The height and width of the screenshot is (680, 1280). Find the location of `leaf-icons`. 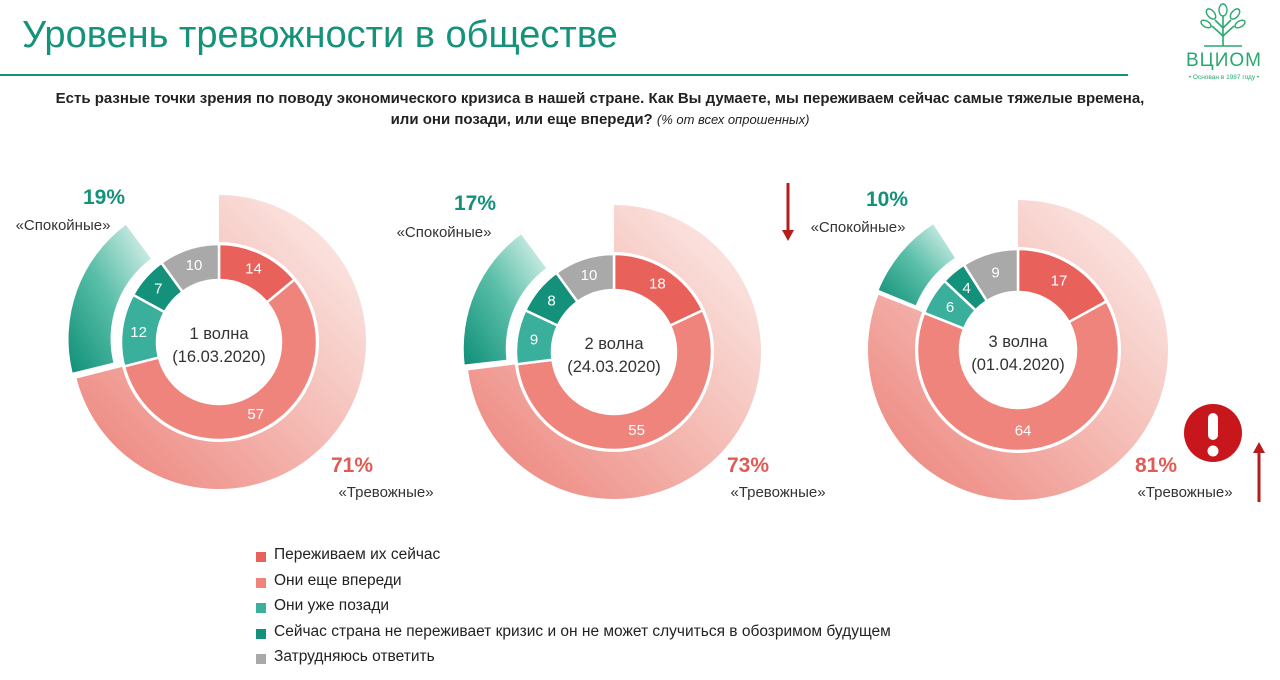

leaf-icons is located at coordinates (1223, 16).